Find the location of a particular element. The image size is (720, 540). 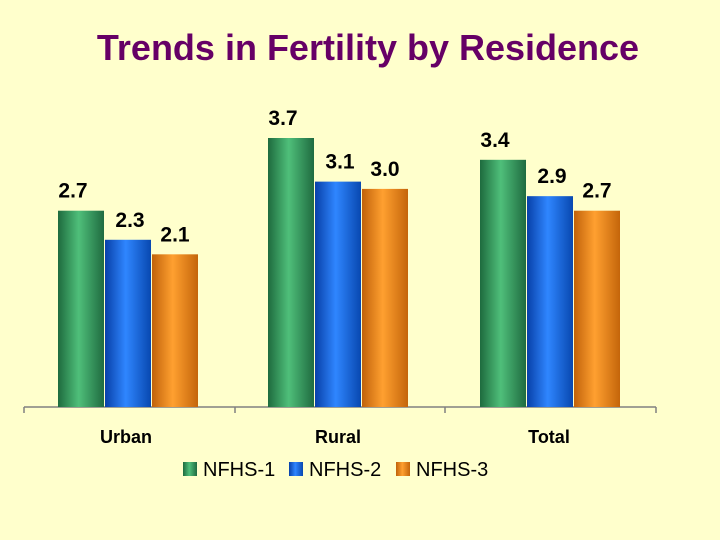

bar-nfhs-1-total is located at coordinates (503, 283).